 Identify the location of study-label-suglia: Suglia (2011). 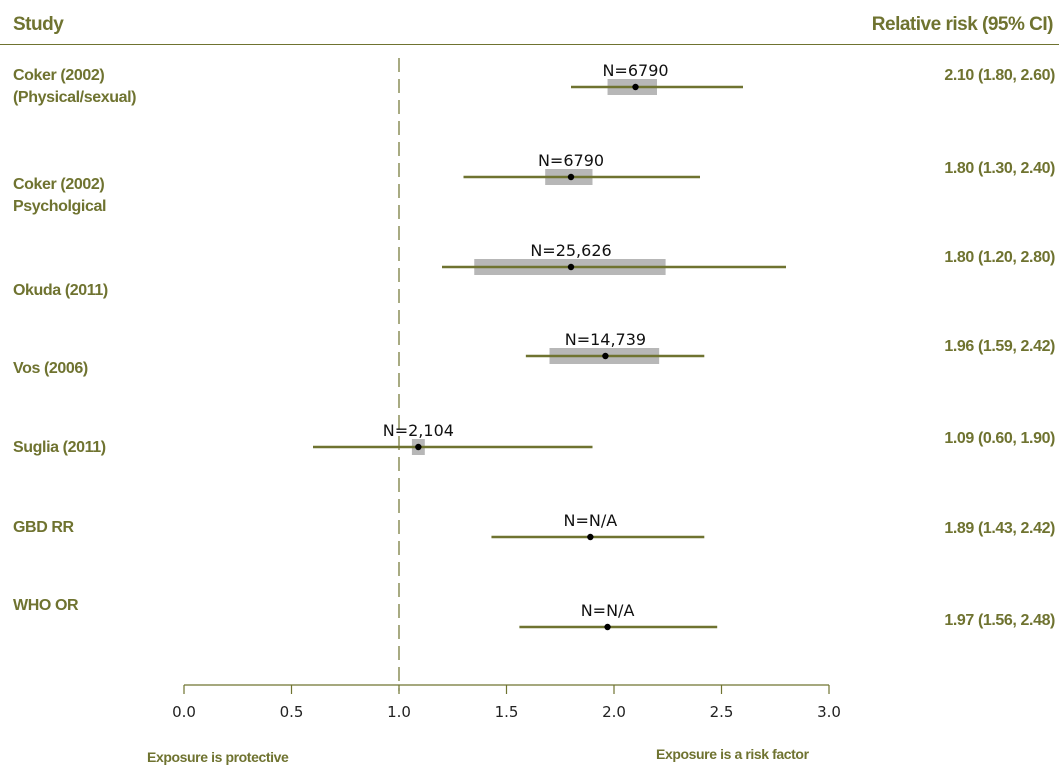
(59, 448).